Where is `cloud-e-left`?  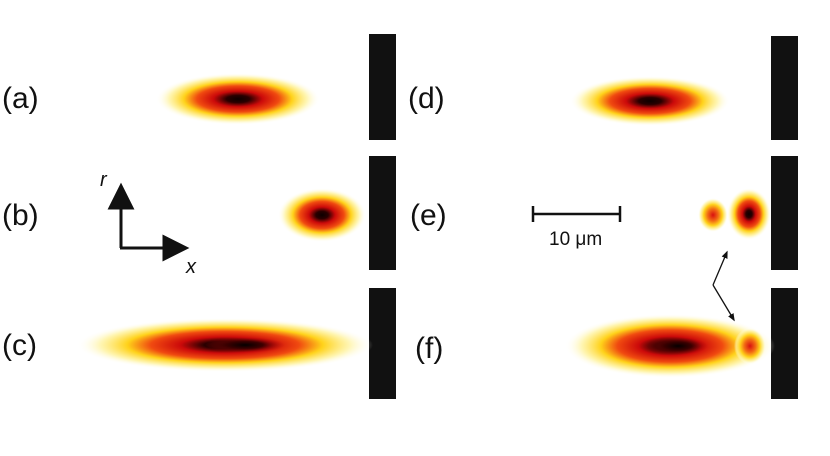
cloud-e-left is located at coordinates (713, 215).